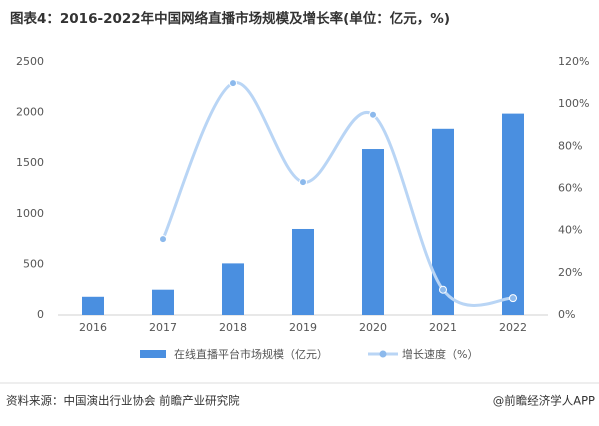  Describe the element at coordinates (233, 327) in the screenshot. I see `x-tick-label: 2018` at that location.